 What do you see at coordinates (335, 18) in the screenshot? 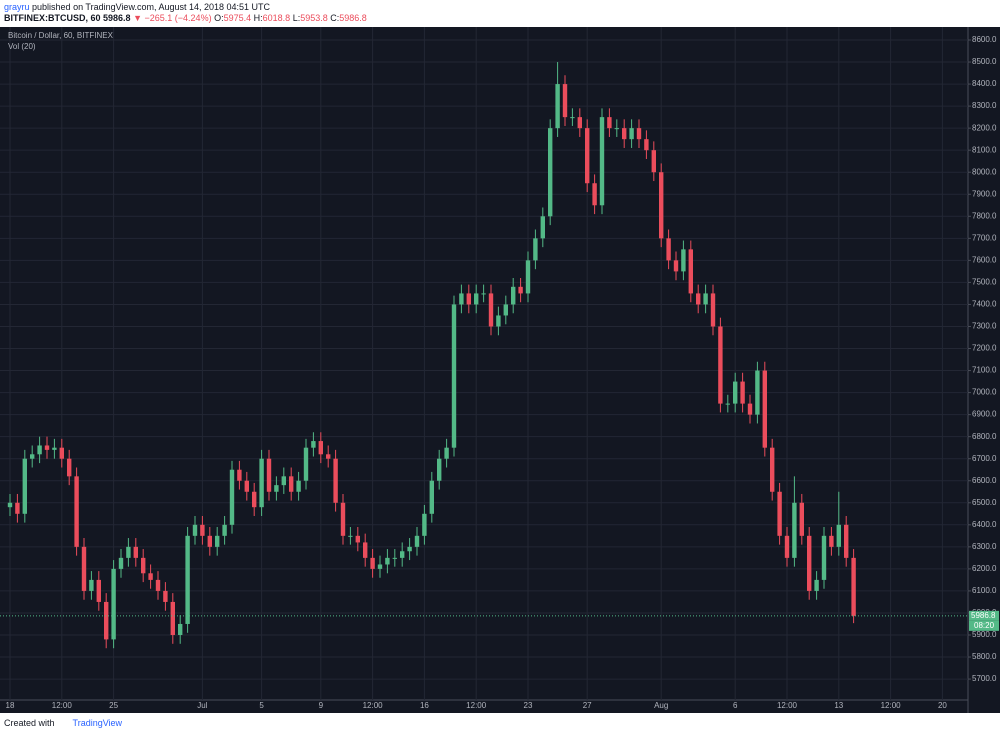
I see `ohlc-label: C:` at bounding box center [335, 18].